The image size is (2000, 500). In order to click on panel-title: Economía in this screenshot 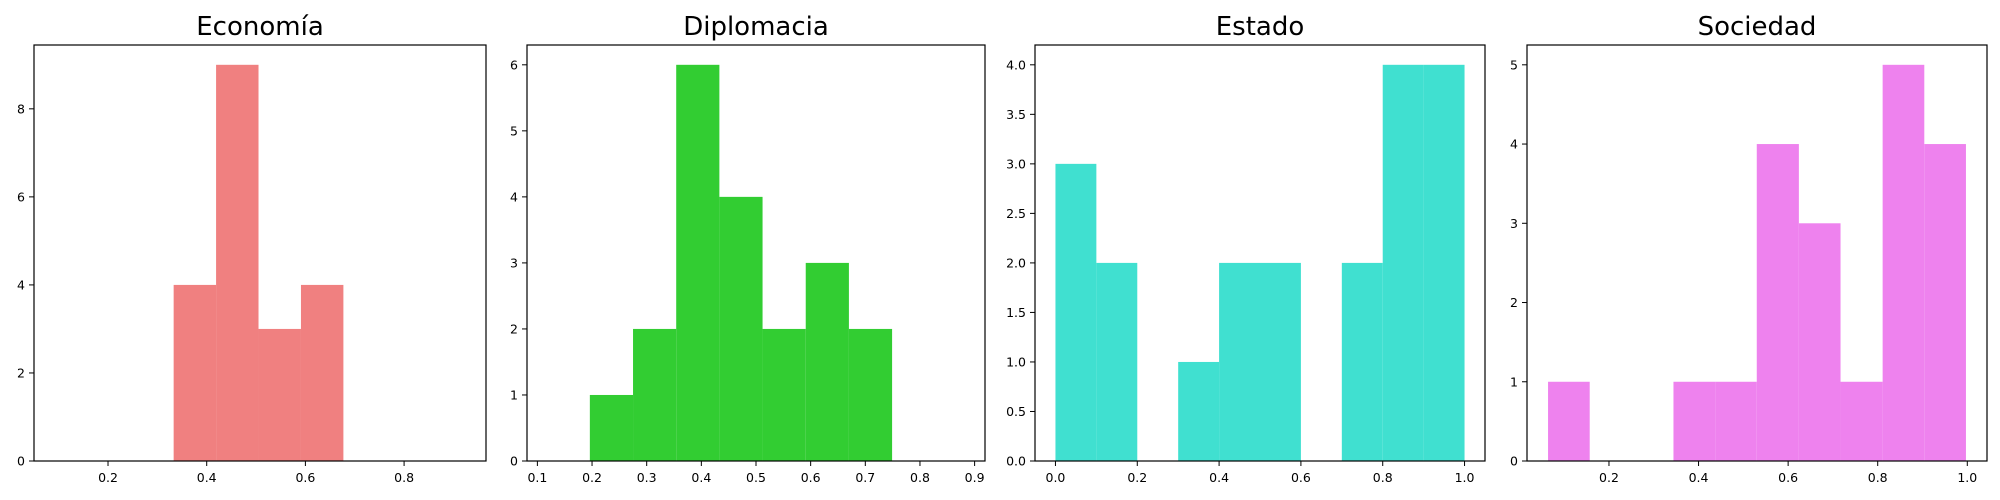, I will do `click(260, 27)`.